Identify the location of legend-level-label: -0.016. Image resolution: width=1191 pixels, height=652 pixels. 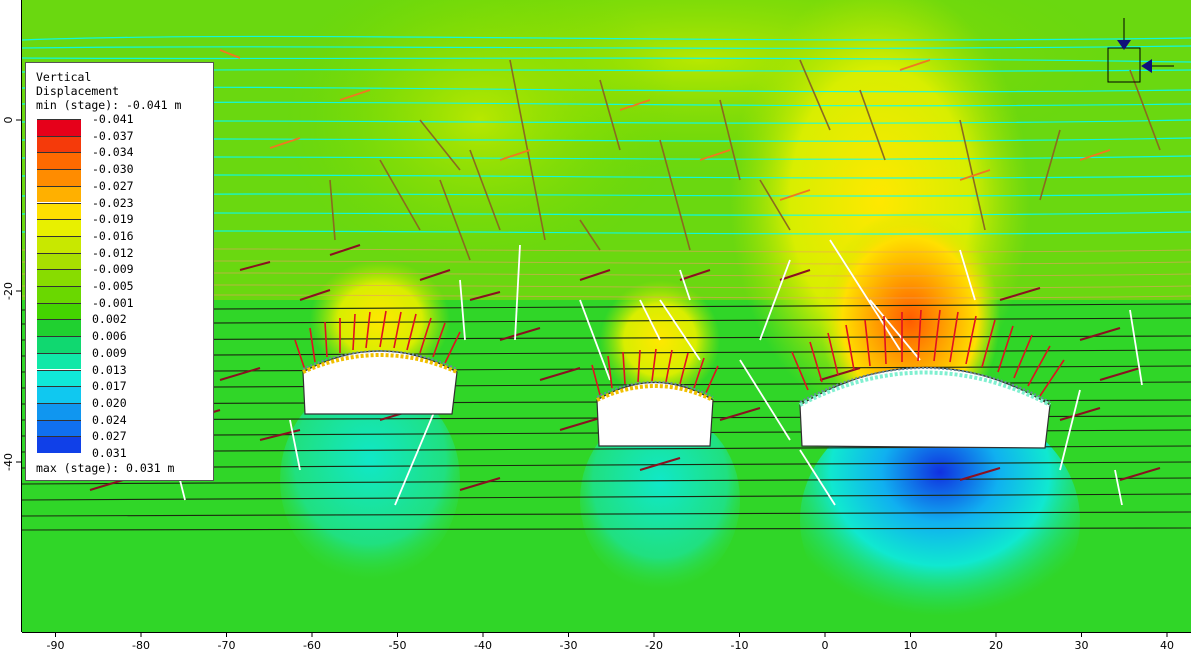
(113, 235).